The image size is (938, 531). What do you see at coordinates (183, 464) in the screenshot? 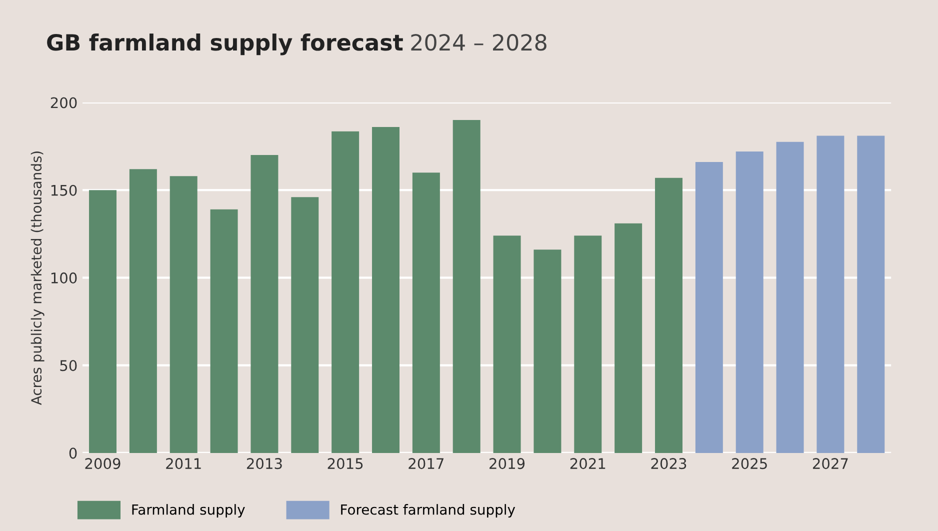
I see `x-tick-label: 2011` at bounding box center [183, 464].